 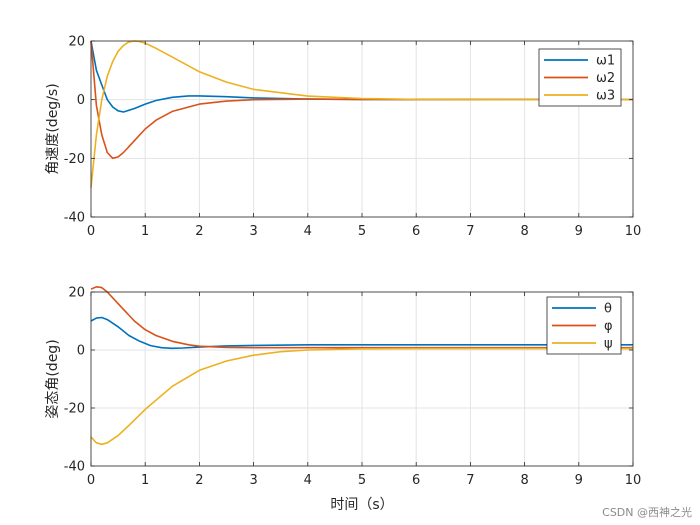 What do you see at coordinates (53, 378) in the screenshot?
I see `y-axis-label: 姿态角(deg)` at bounding box center [53, 378].